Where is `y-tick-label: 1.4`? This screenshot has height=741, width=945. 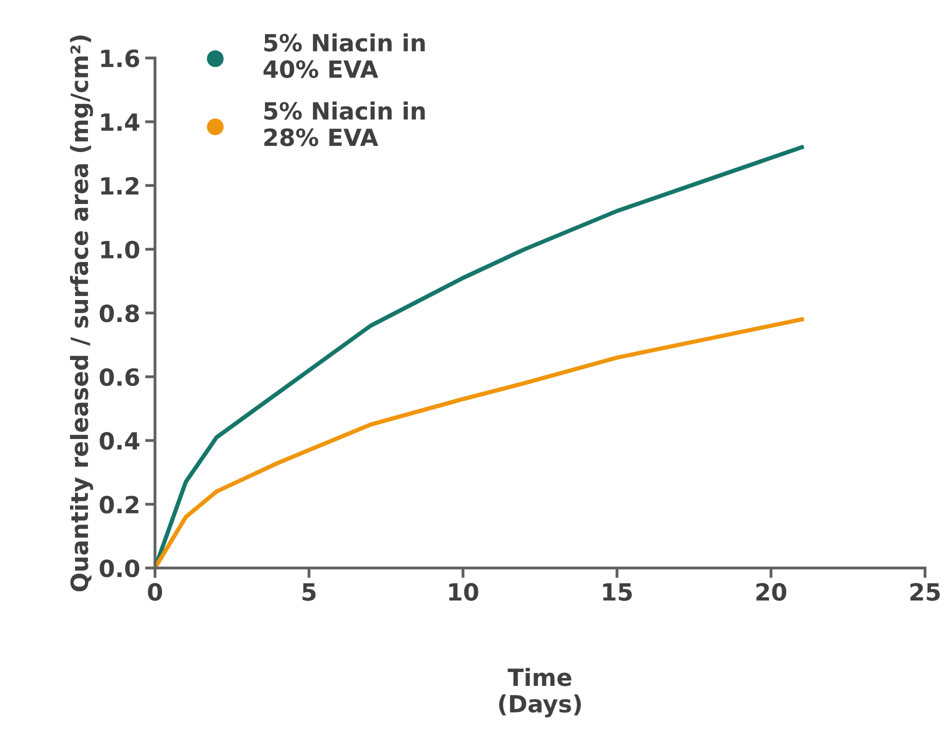
y-tick-label: 1.4 is located at coordinates (120, 122).